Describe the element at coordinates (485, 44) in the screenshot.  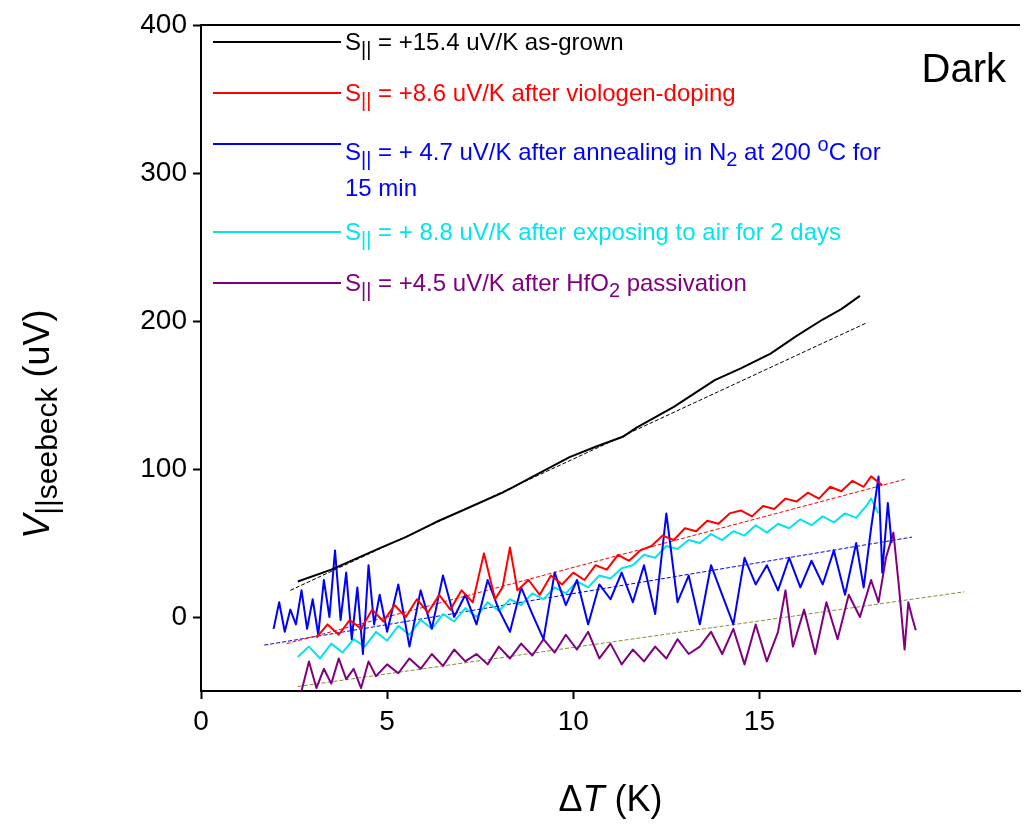
I see `text: S$_{||}$ = +15.4 uV/K as-grown` at that location.